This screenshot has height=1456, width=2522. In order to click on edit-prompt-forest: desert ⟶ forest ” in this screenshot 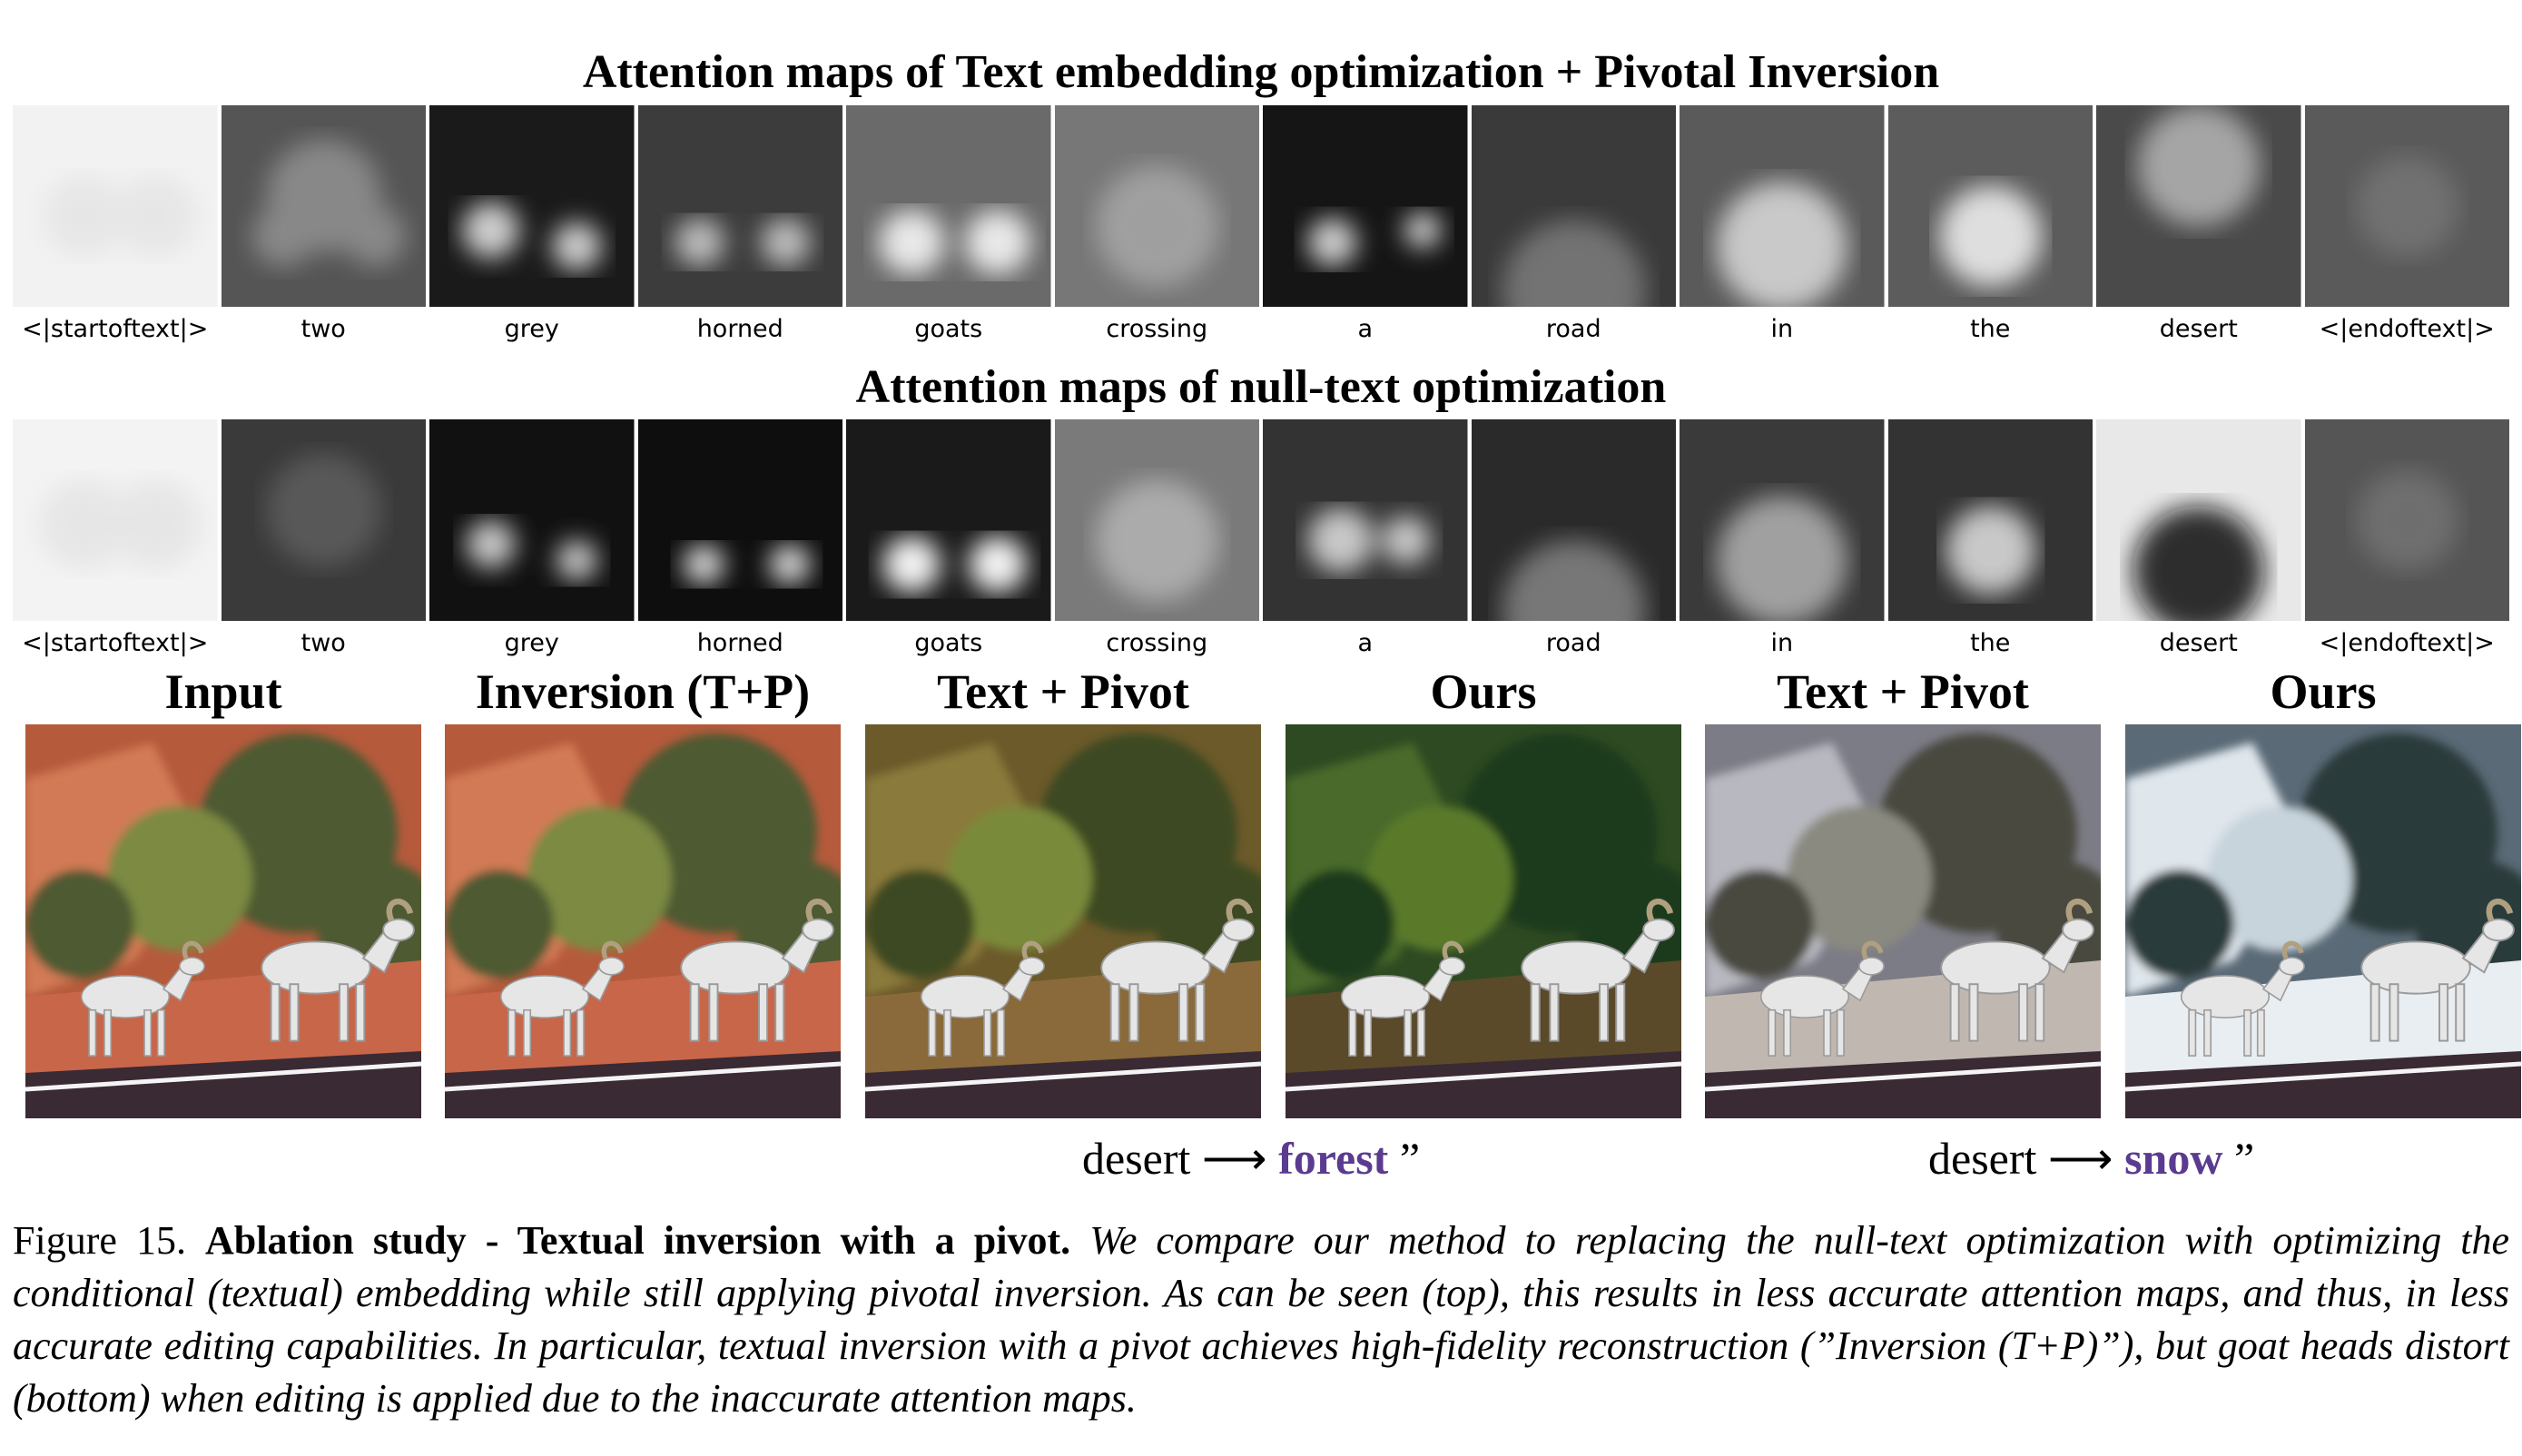, I will do `click(1251, 1158)`.